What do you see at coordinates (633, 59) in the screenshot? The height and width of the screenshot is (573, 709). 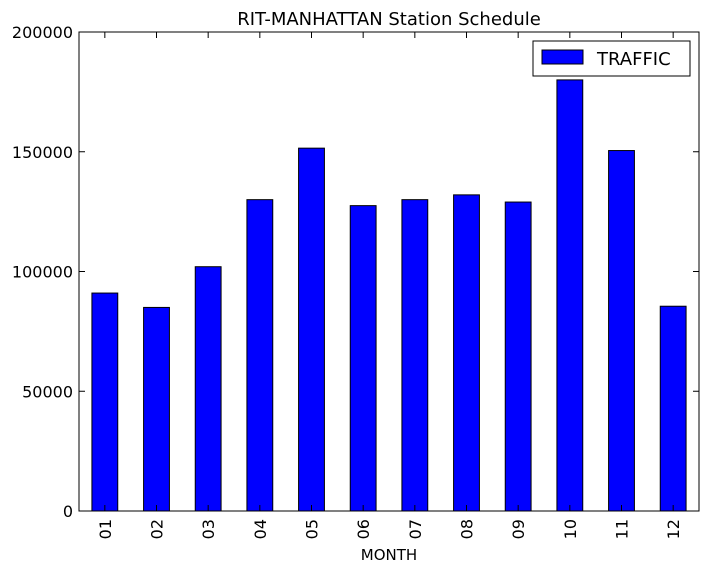 I see `legend-label-traffic: TRAFFIC` at bounding box center [633, 59].